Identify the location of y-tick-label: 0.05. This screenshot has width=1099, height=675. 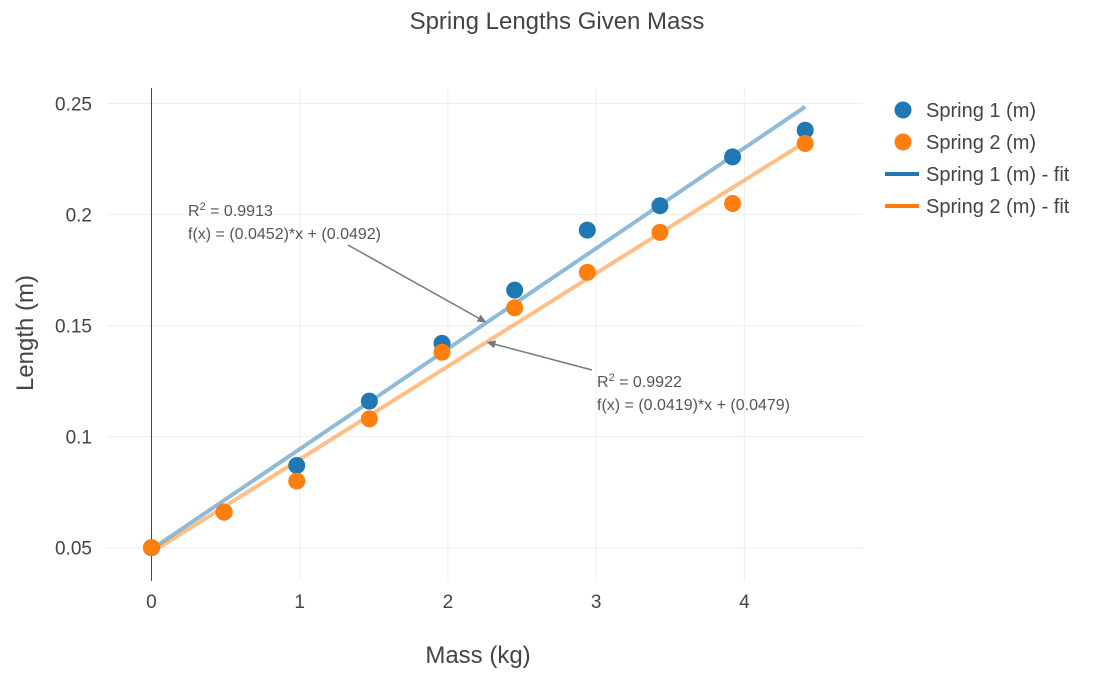
(73, 549).